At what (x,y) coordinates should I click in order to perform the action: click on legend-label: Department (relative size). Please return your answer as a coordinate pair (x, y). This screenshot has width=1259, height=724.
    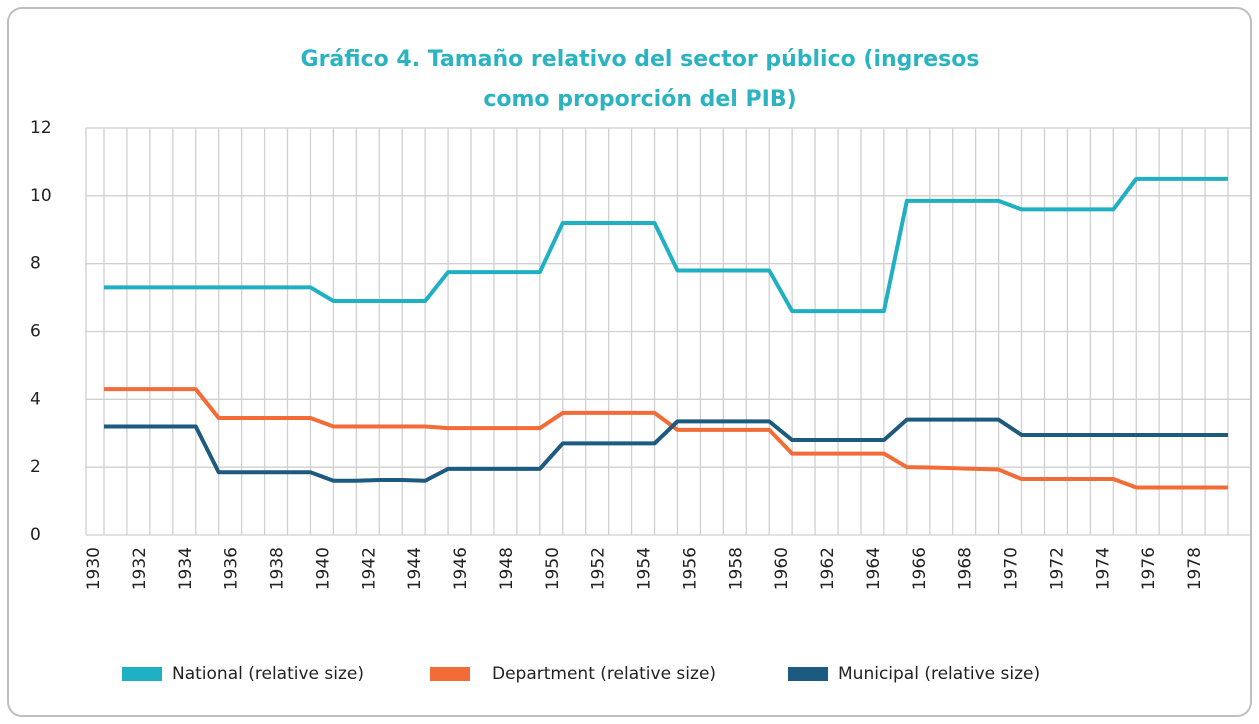
    Looking at the image, I should click on (604, 674).